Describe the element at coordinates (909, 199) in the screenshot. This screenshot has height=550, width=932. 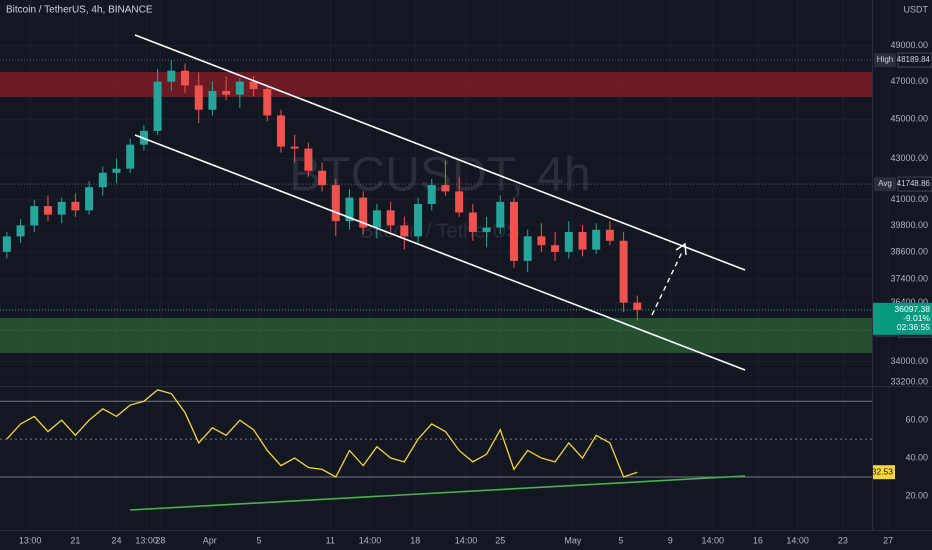
I see `y-tick-label: 41000.00` at that location.